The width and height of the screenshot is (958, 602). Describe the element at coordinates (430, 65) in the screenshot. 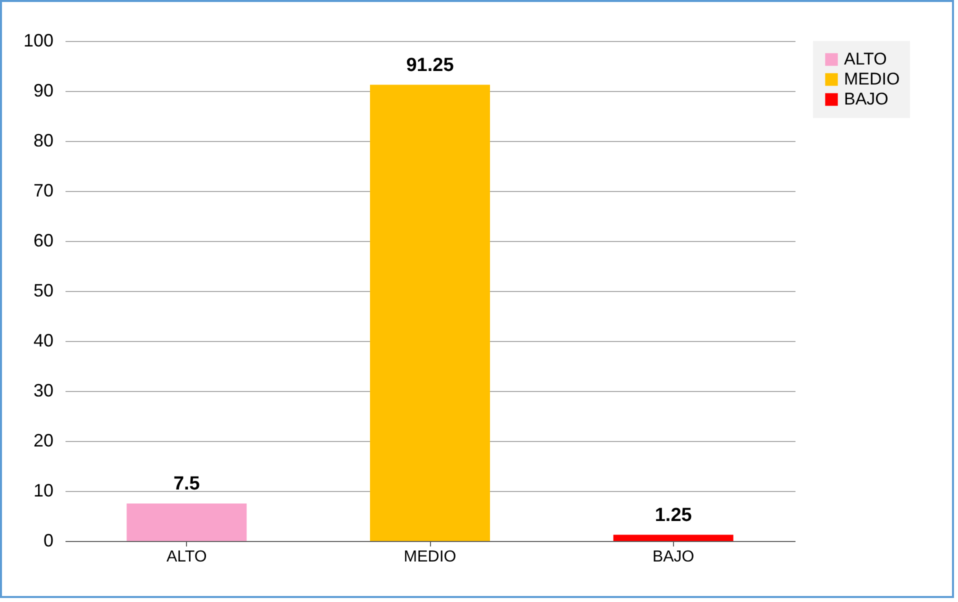

I see `data-label: 91.25` at that location.